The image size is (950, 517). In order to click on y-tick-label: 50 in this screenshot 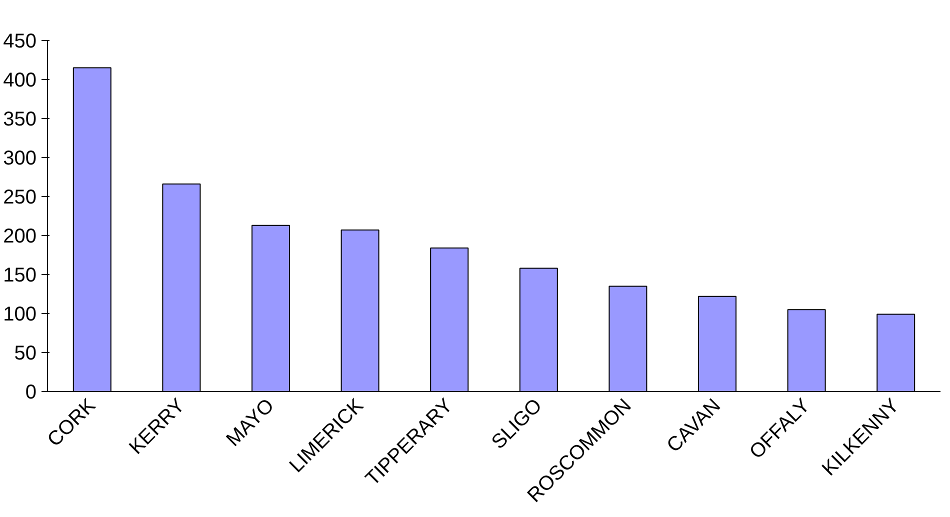, I will do `click(25, 353)`.